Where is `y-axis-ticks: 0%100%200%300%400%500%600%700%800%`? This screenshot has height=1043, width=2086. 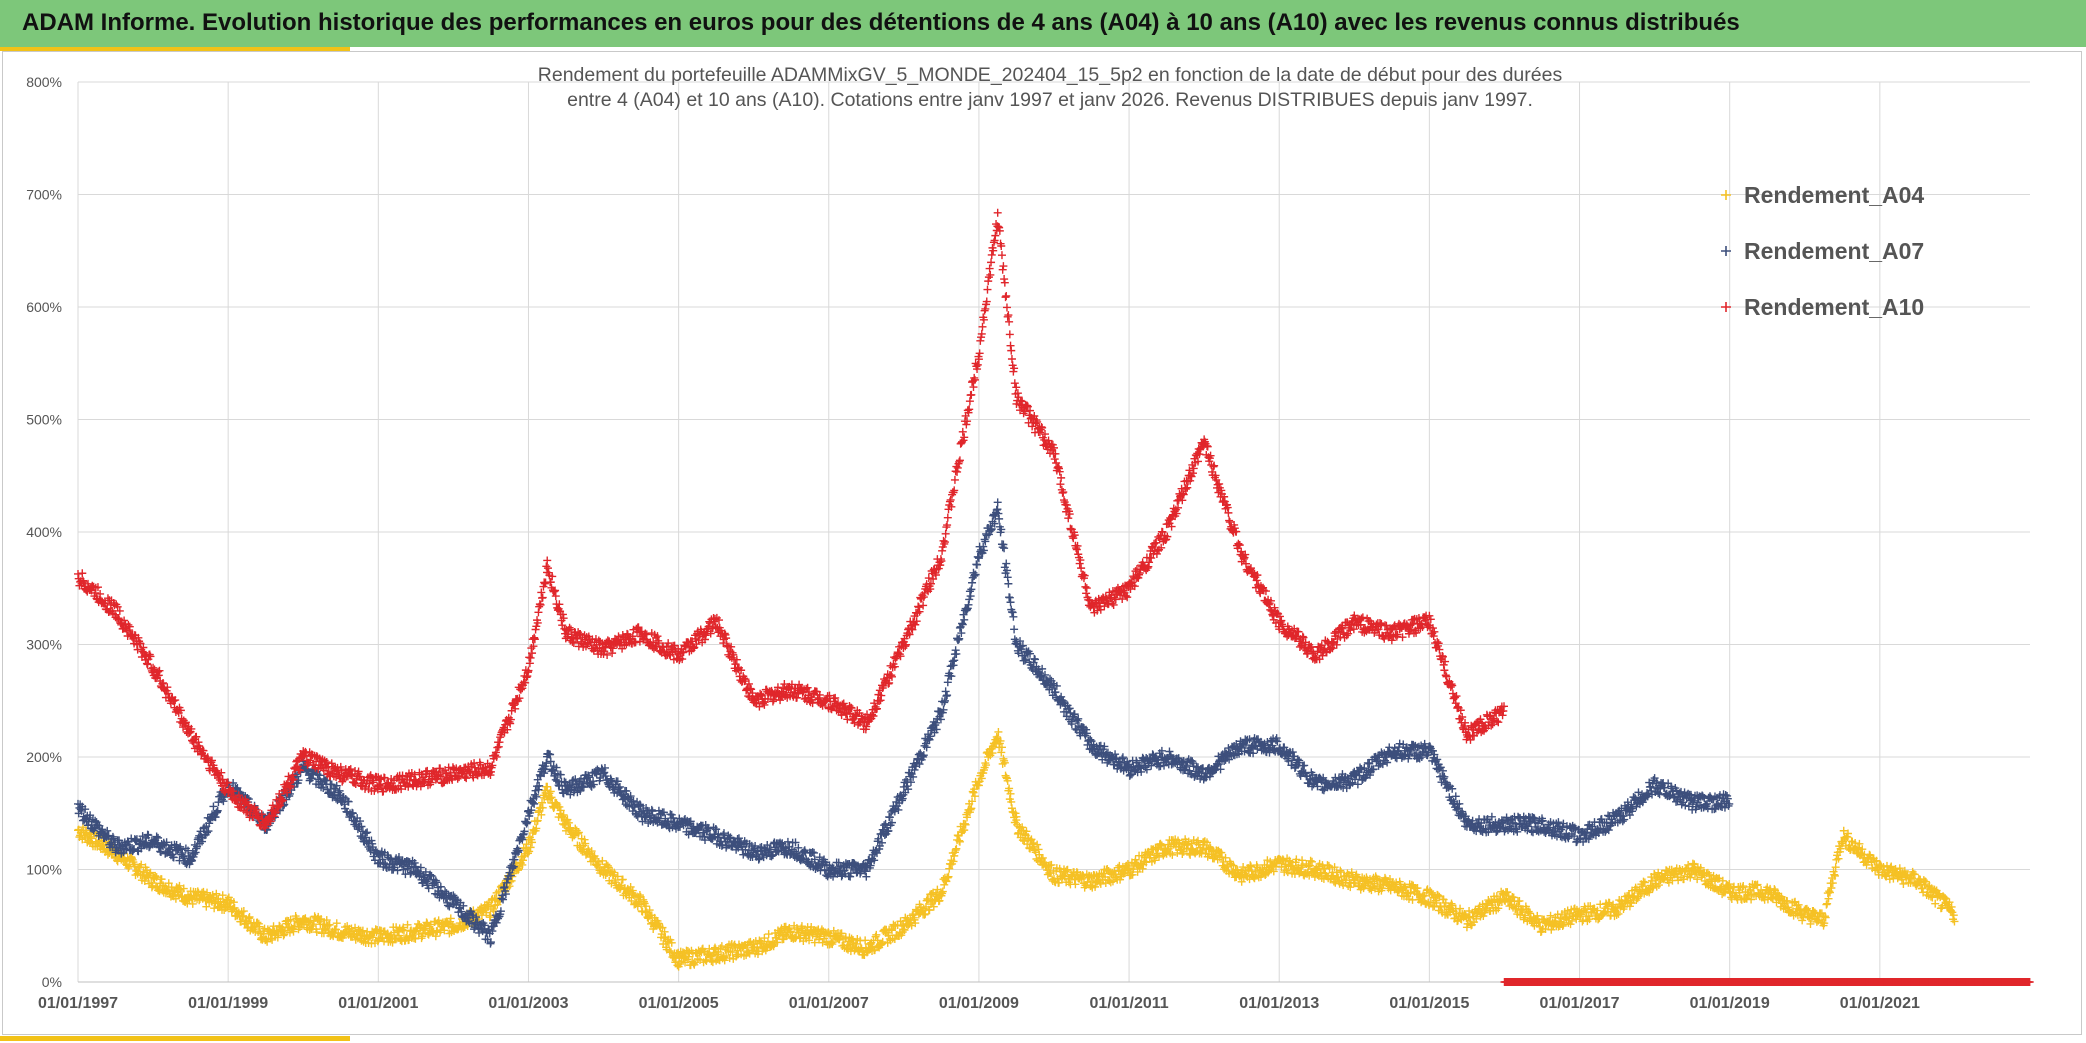 y-axis-ticks: 0%100%200%300%400%500%600%700%800% is located at coordinates (44, 532).